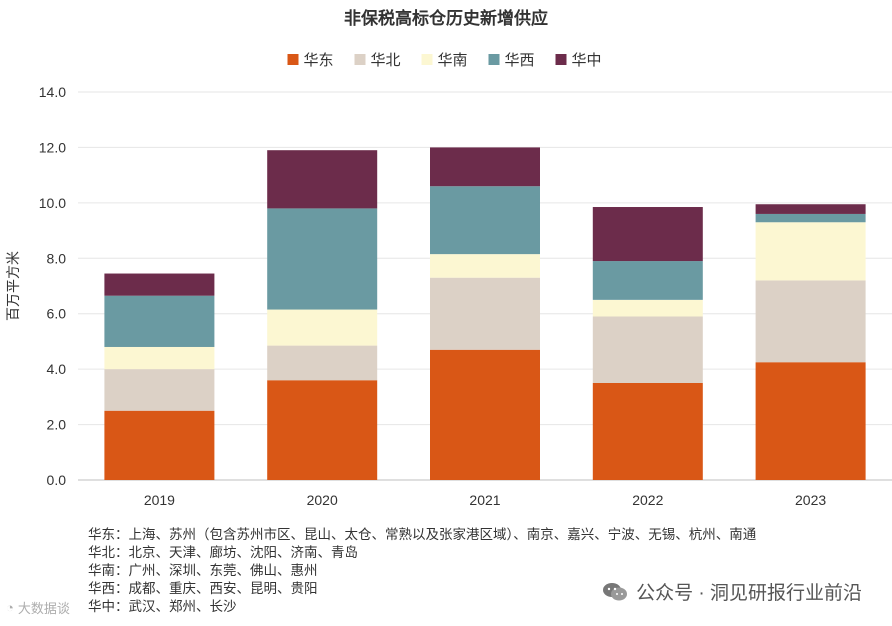 The height and width of the screenshot is (626, 892). Describe the element at coordinates (322, 500) in the screenshot. I see `x-tick-label: 2020` at that location.